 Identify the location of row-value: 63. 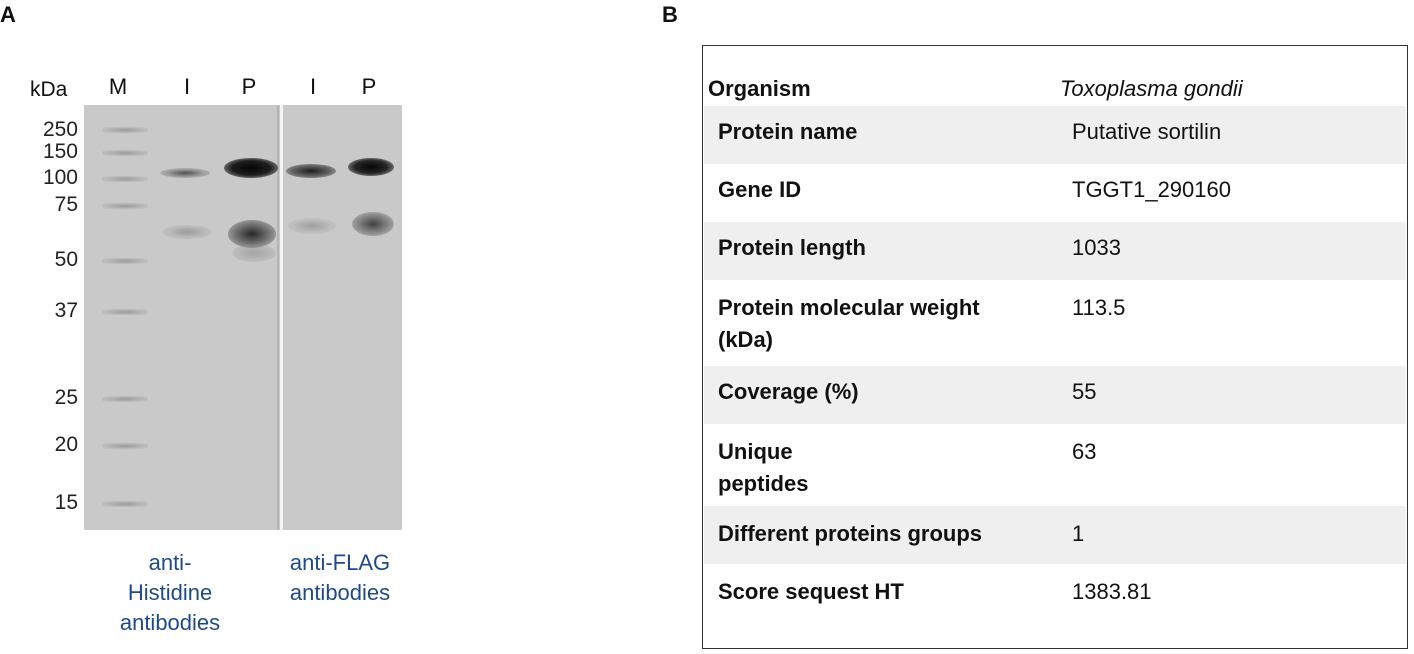
(1084, 451).